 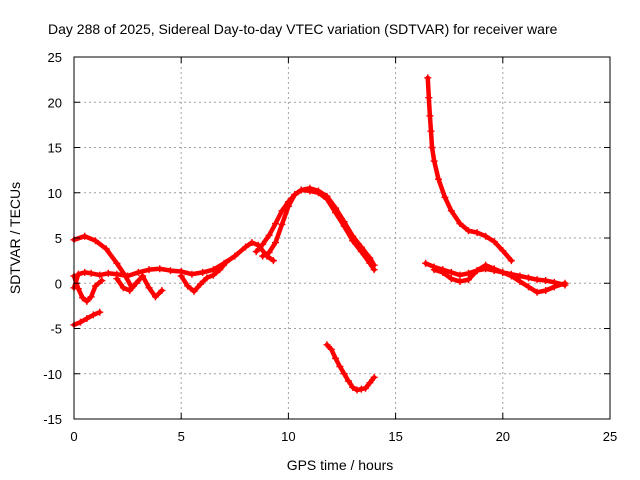 What do you see at coordinates (395, 436) in the screenshot?
I see `x-tick-label: 15` at bounding box center [395, 436].